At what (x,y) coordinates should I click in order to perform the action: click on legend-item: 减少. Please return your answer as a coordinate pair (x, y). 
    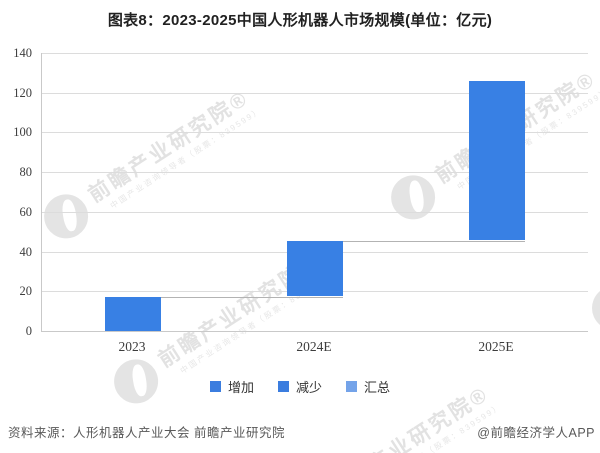
    Looking at the image, I should click on (299, 386).